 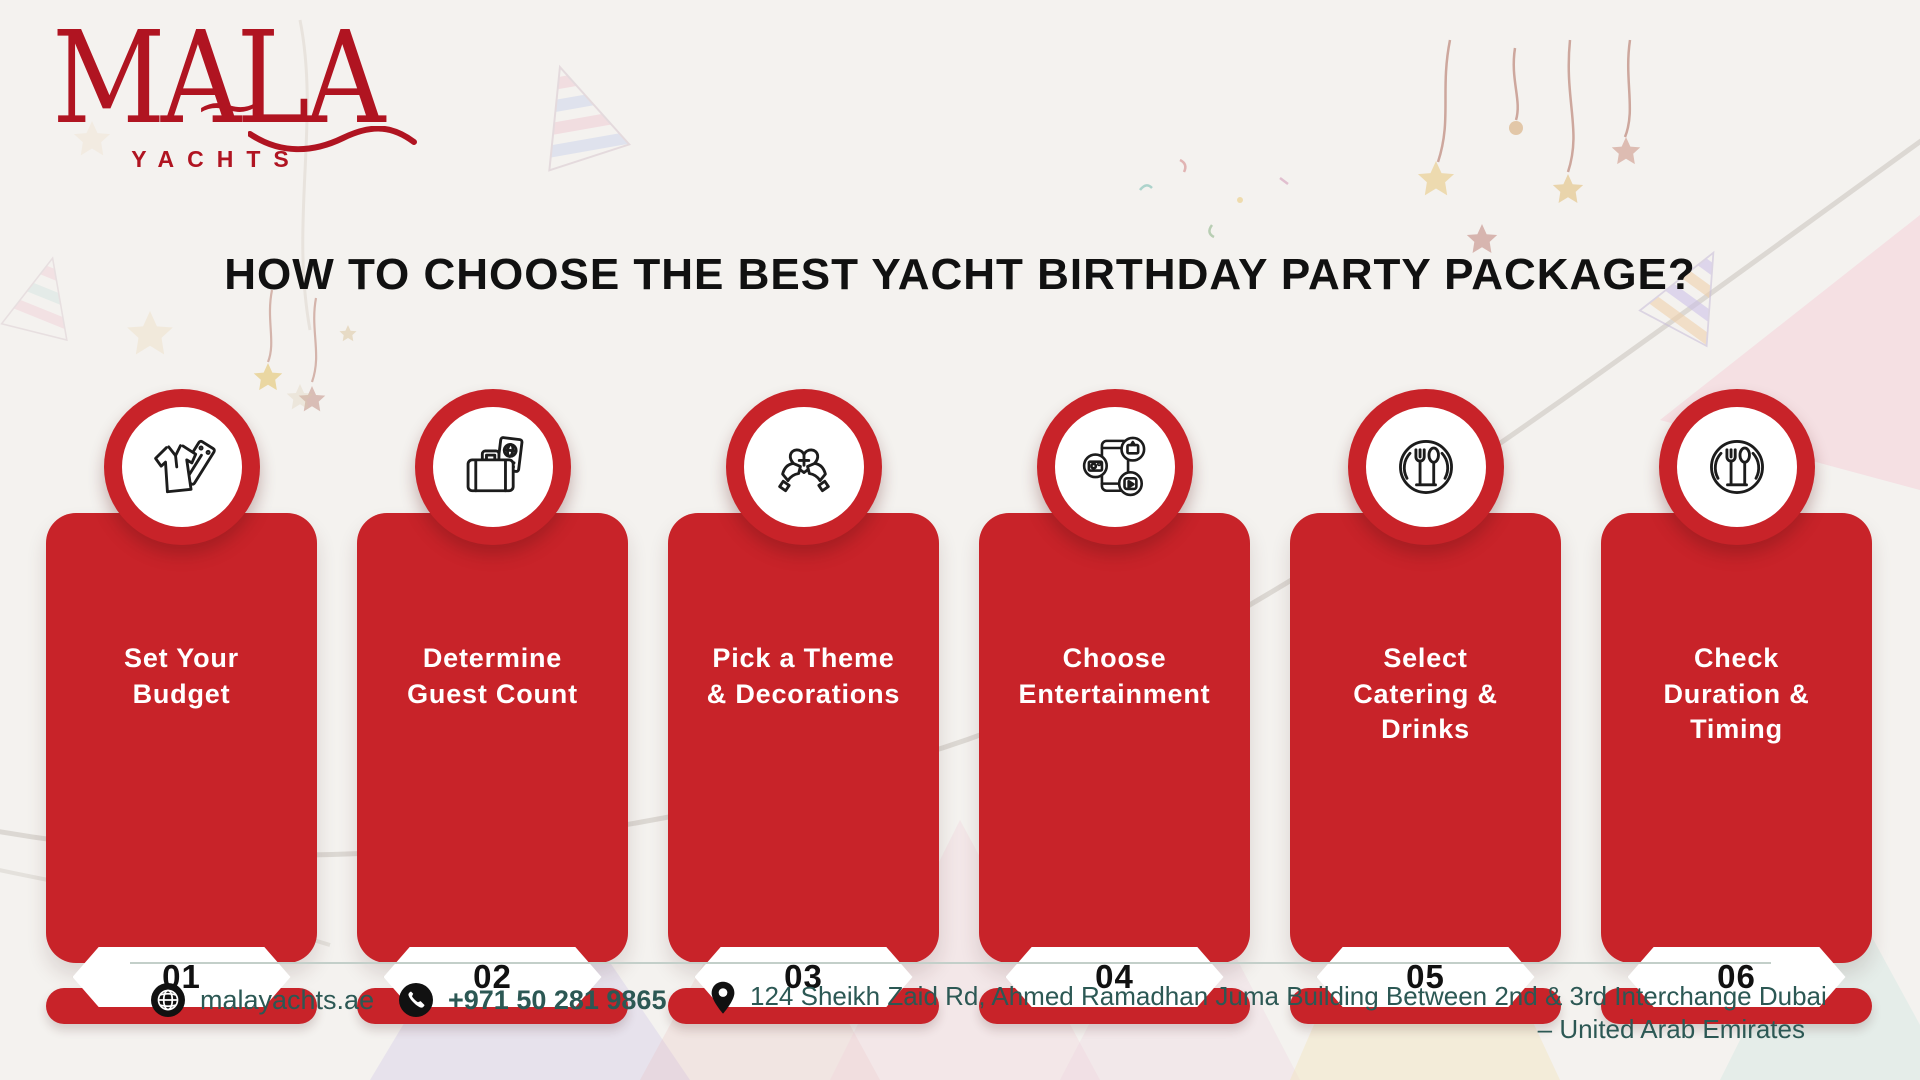 I want to click on globe-icon, so click(x=168, y=1000).